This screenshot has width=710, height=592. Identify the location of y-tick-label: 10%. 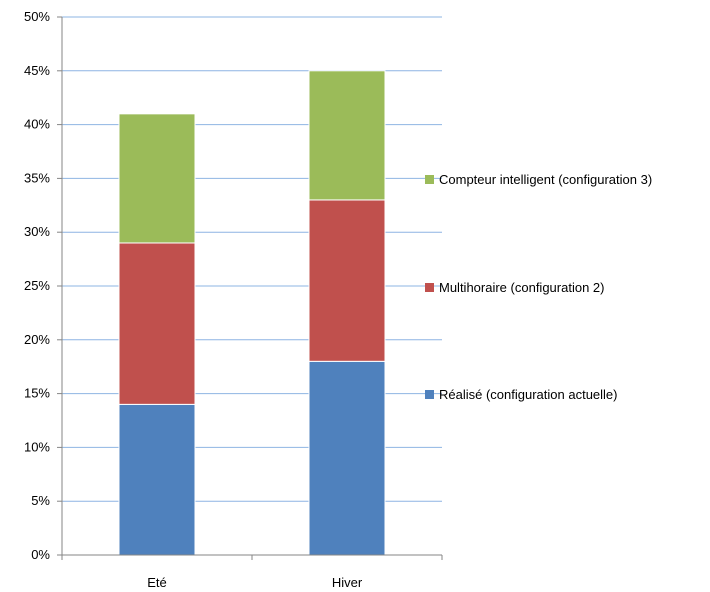
(37, 446).